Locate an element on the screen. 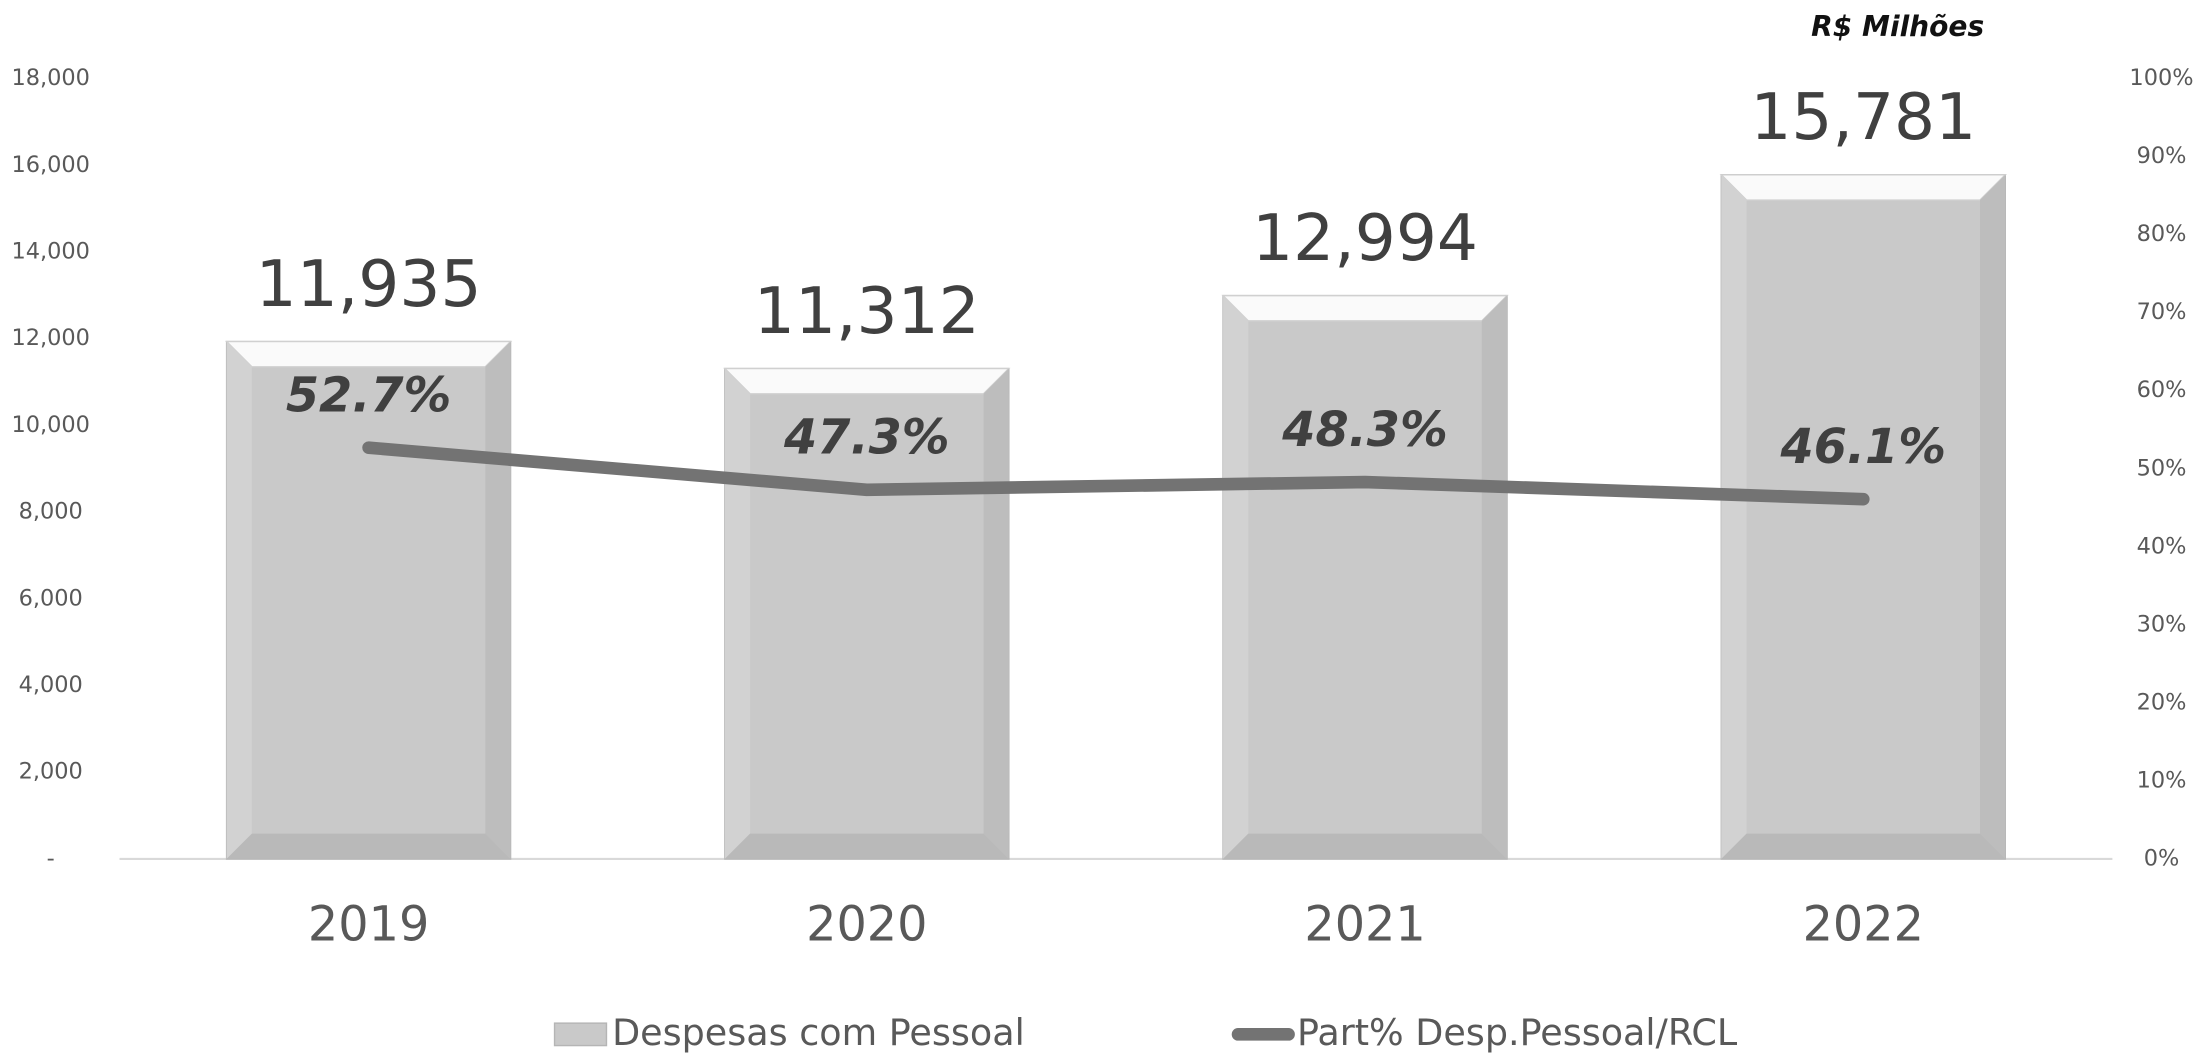 Image resolution: width=2201 pixels, height=1054 pixels. line-value-label: 52.7% is located at coordinates (368, 396).